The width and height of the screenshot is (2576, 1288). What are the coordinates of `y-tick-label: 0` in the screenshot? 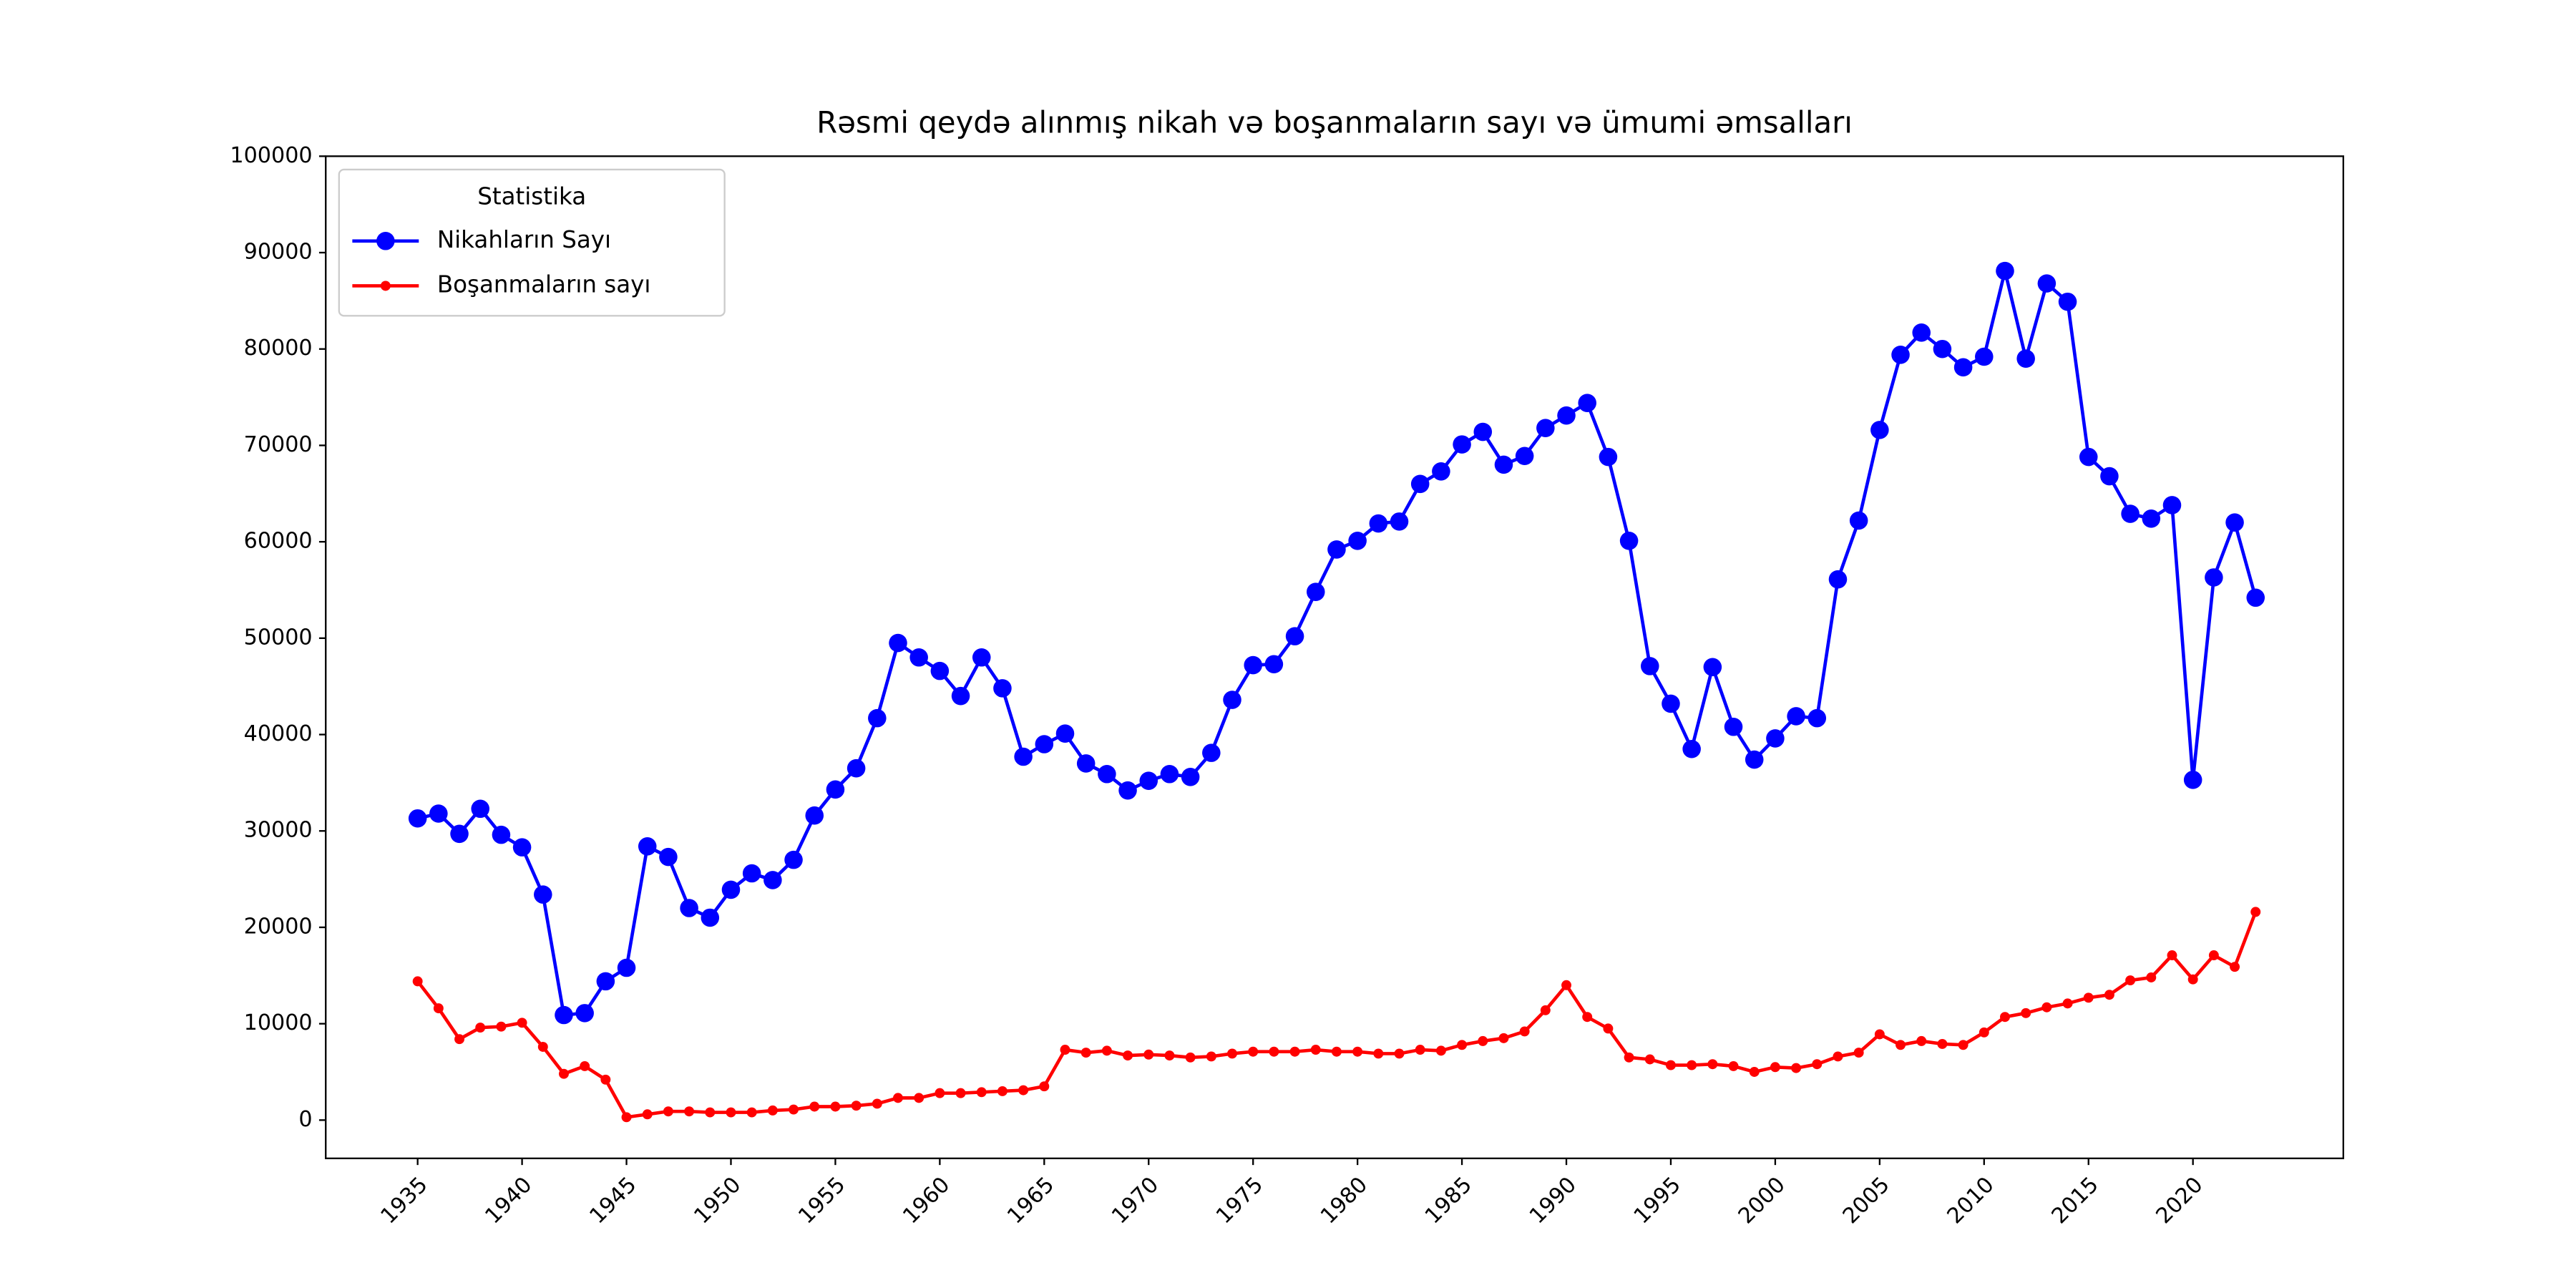 It's located at (305, 1119).